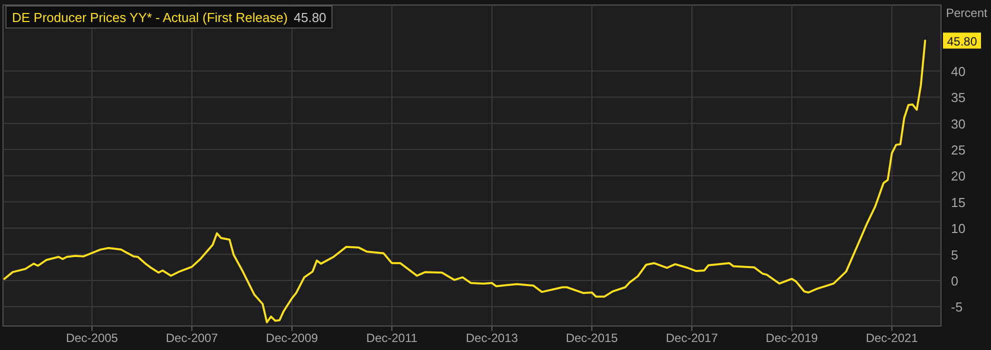  I want to click on x-tick-label: Dec-2007, so click(192, 338).